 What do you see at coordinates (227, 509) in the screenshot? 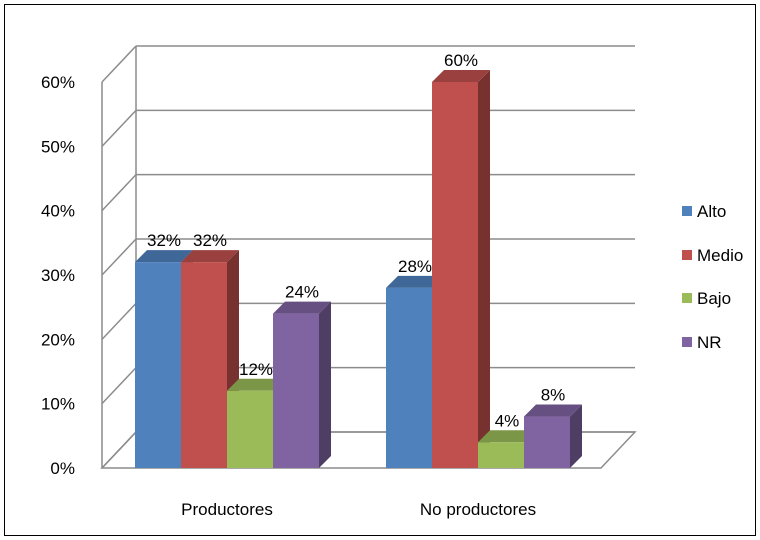
I see `x-category-label: Productores` at bounding box center [227, 509].